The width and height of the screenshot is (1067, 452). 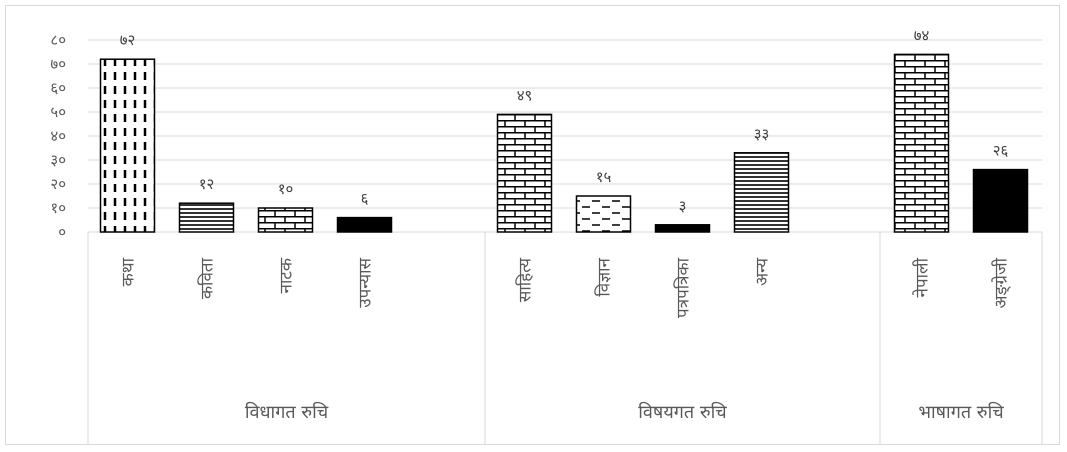 What do you see at coordinates (287, 412) in the screenshot?
I see `group-label: विधागत रुचि` at bounding box center [287, 412].